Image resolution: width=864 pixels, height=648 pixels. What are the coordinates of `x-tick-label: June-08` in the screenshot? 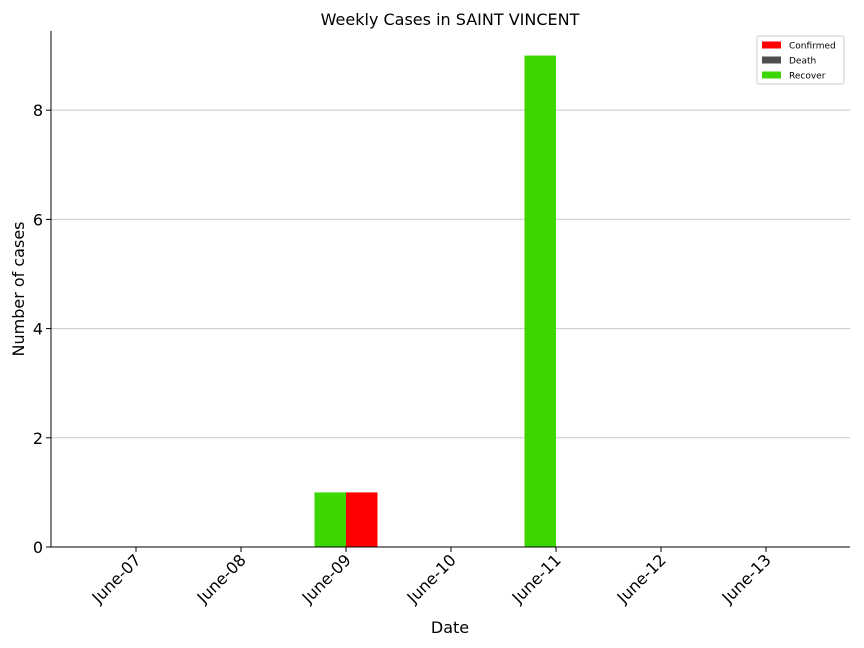 It's located at (221, 578).